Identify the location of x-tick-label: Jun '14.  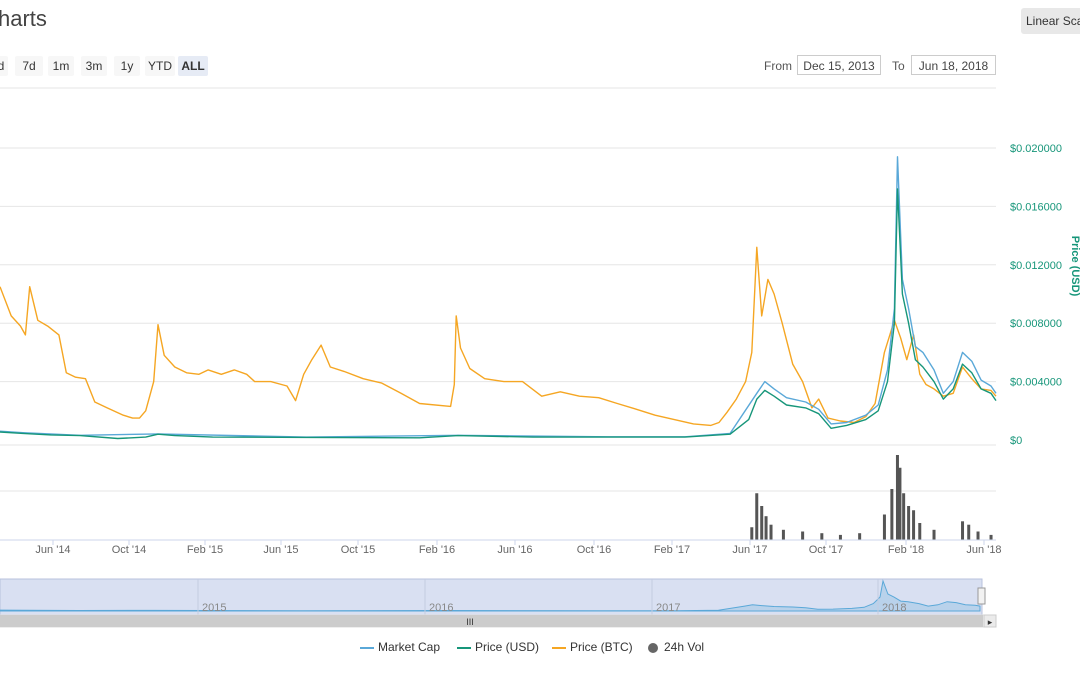
(52, 550).